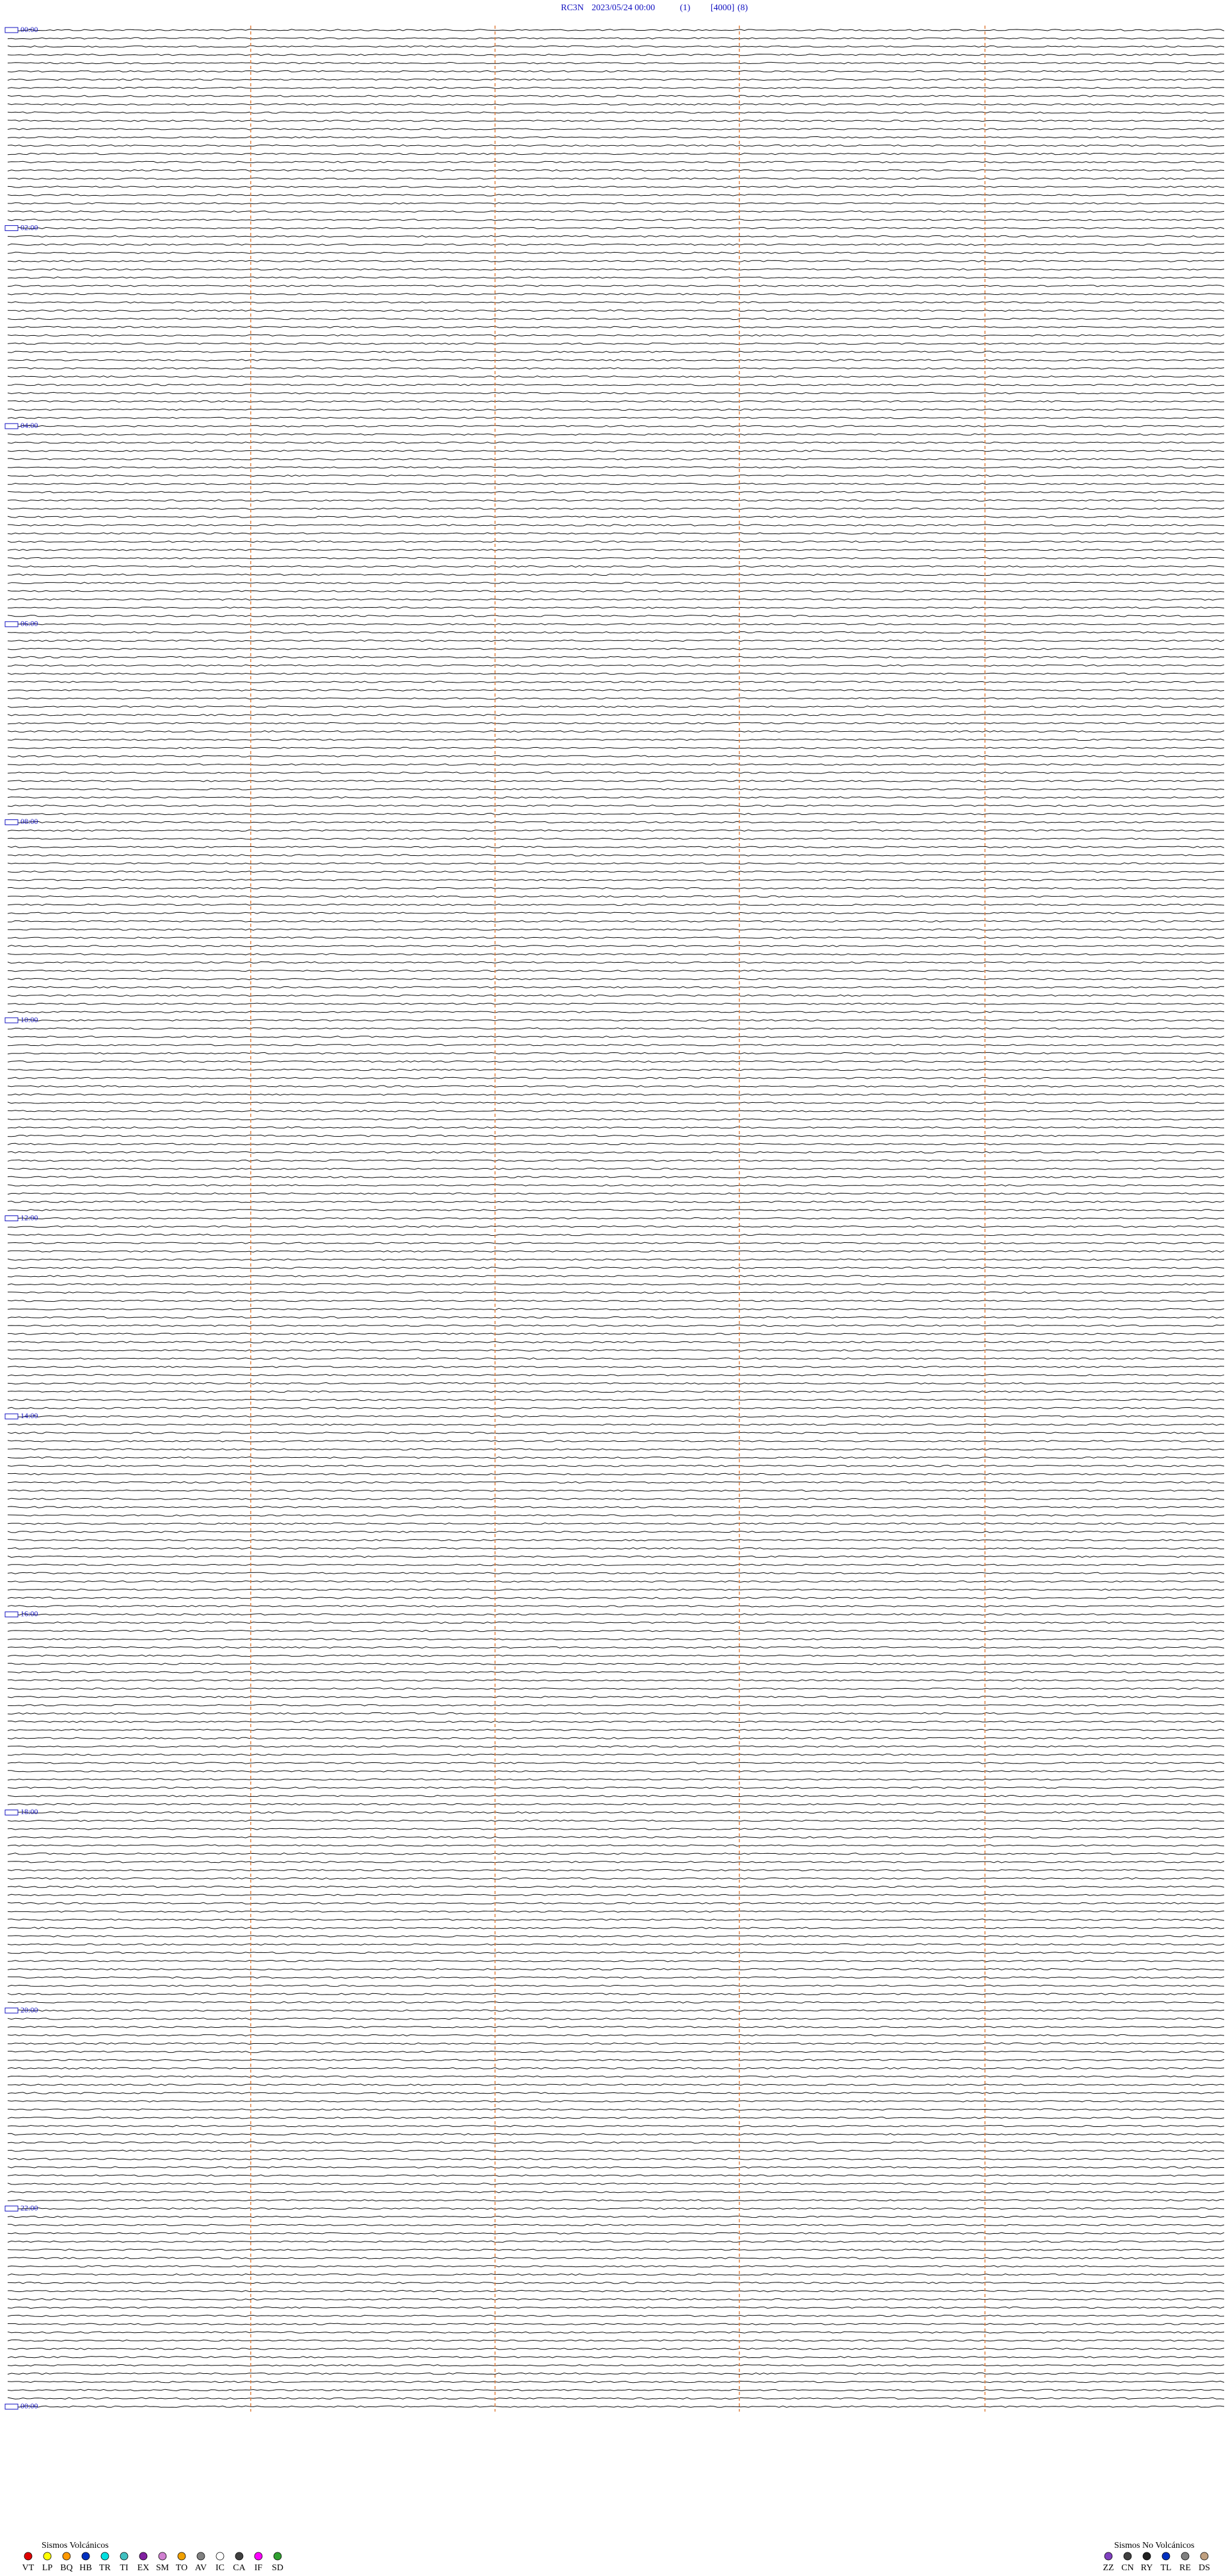 Image resolution: width=1228 pixels, height=2576 pixels. I want to click on legend-code: TO, so click(181, 2568).